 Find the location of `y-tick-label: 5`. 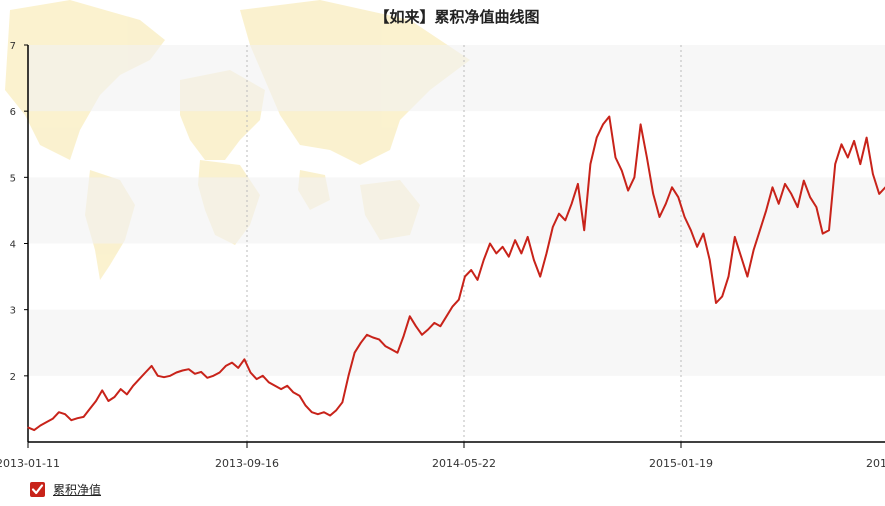

y-tick-label: 5 is located at coordinates (13, 178).